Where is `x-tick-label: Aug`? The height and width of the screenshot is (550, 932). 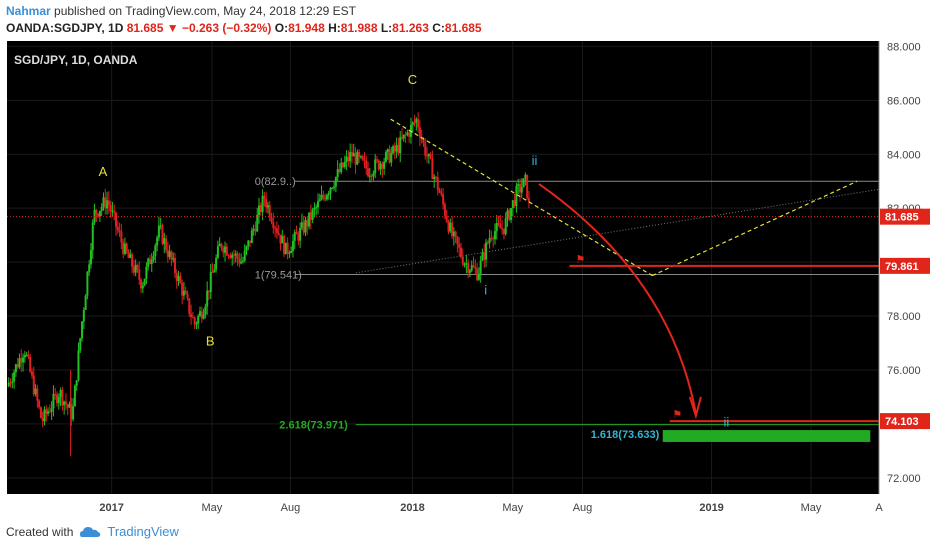 x-tick-label: Aug is located at coordinates (583, 508).